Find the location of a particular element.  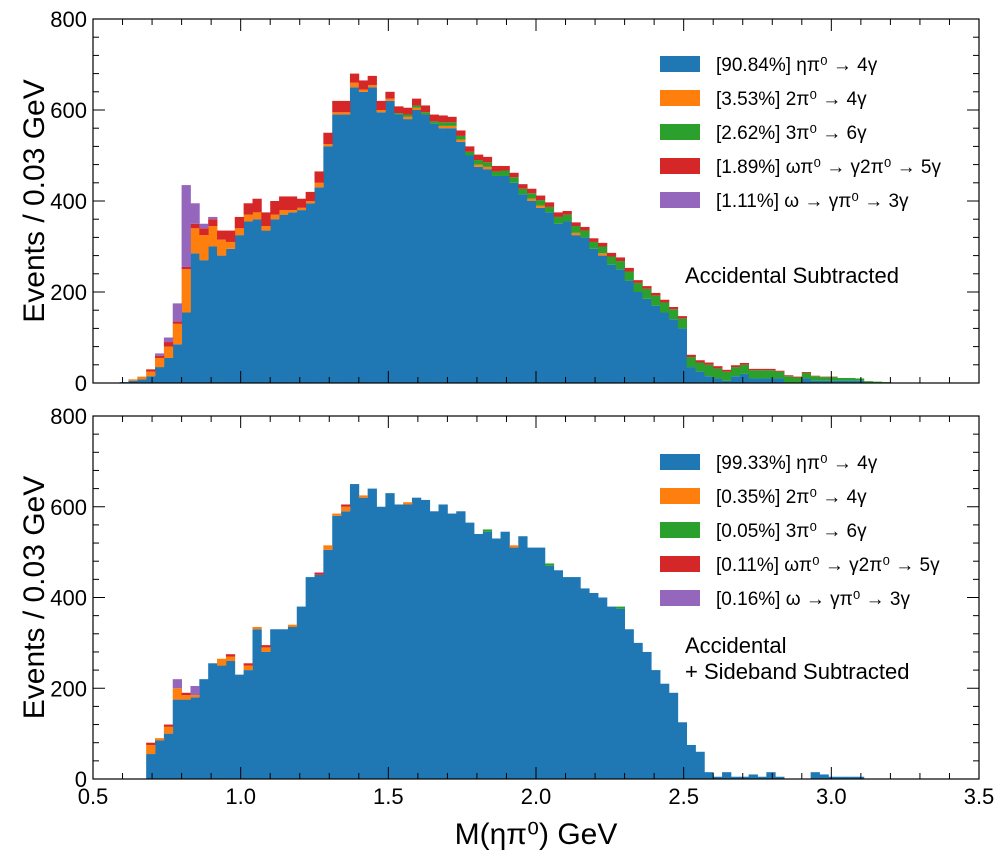

x-tick-label: 3.0 is located at coordinates (831, 796).